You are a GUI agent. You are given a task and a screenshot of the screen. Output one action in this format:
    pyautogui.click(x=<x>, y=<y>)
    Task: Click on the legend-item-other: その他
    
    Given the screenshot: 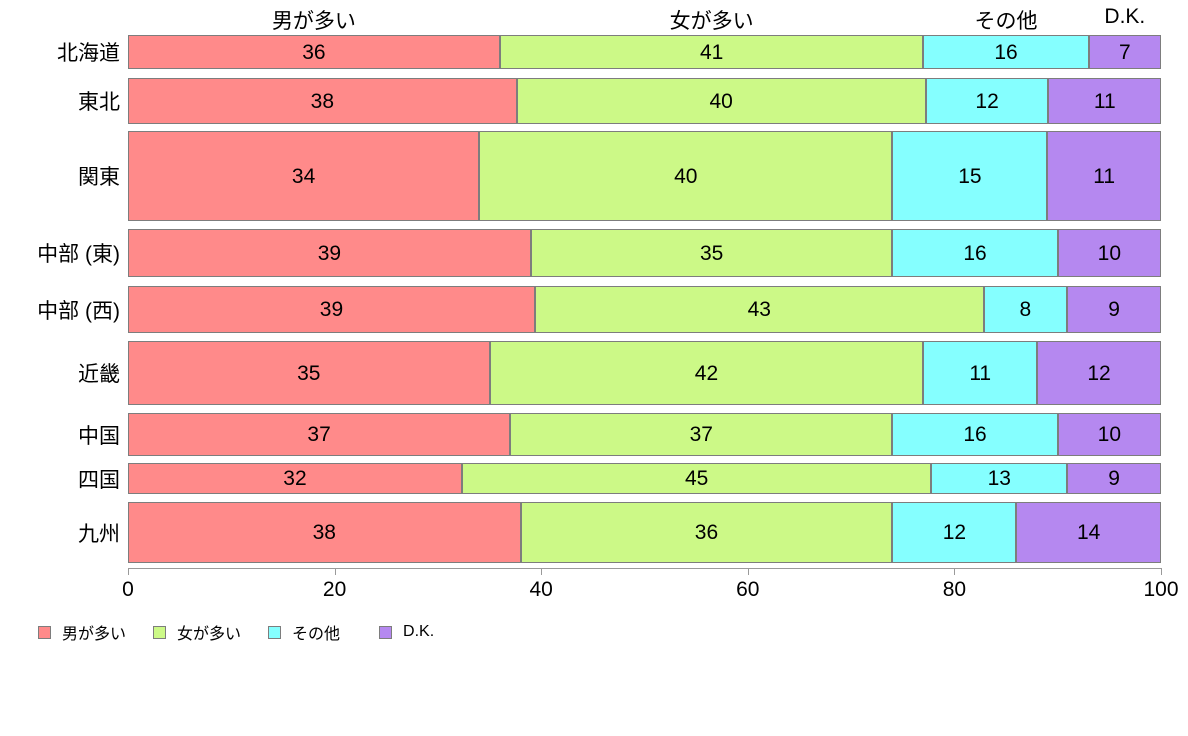 What is the action you would take?
    pyautogui.click(x=304, y=632)
    